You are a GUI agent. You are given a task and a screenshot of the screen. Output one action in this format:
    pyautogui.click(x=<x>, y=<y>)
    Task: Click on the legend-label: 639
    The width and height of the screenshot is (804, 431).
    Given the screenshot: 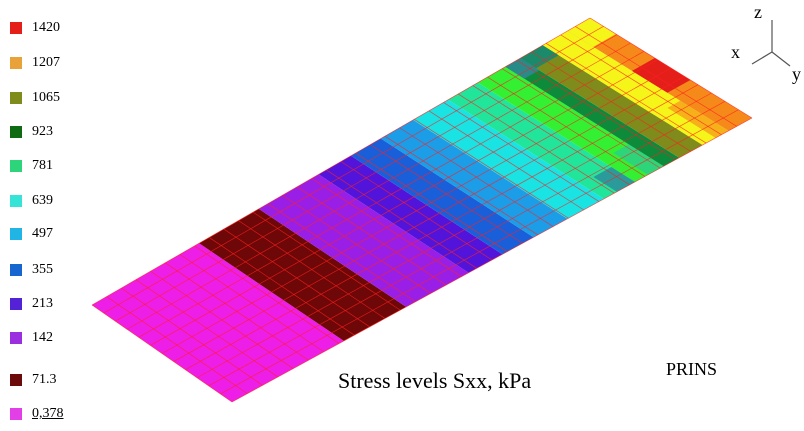 What is the action you would take?
    pyautogui.click(x=42, y=200)
    